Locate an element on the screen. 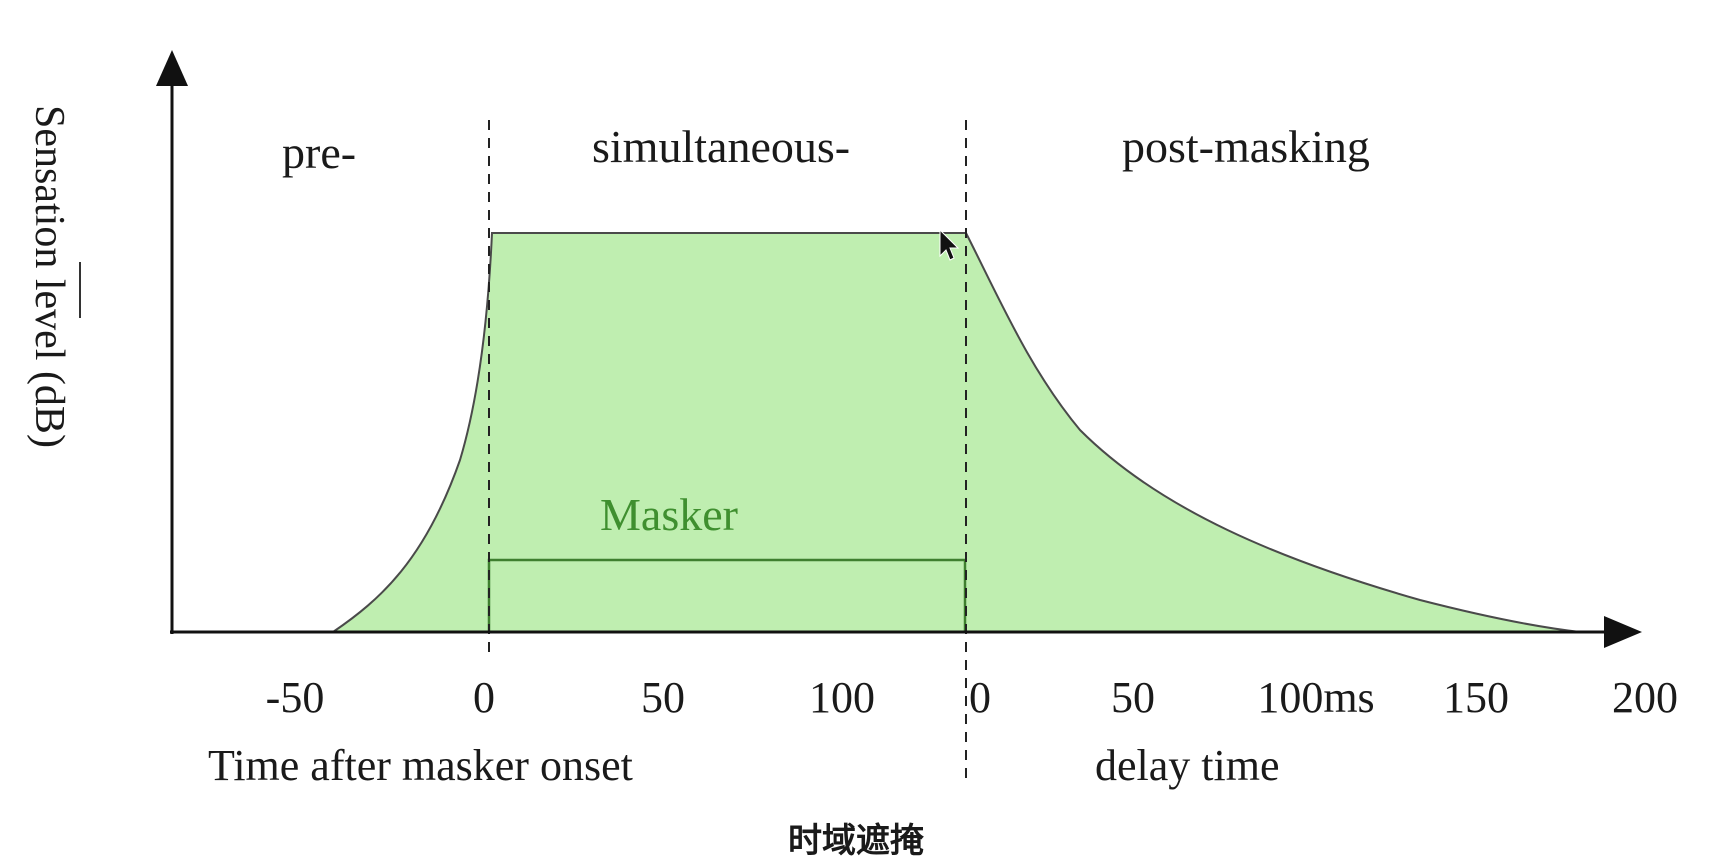 The width and height of the screenshot is (1716, 868). masker-label: Masker is located at coordinates (669, 514).